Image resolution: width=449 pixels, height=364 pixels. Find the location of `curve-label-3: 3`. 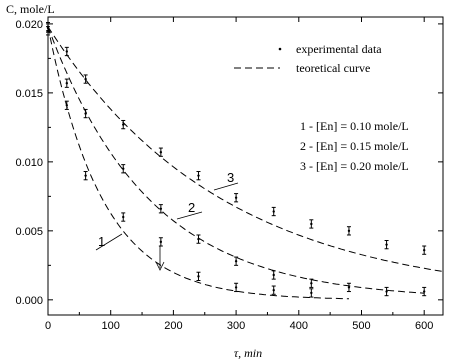

curve-label-3: 3 is located at coordinates (230, 177).